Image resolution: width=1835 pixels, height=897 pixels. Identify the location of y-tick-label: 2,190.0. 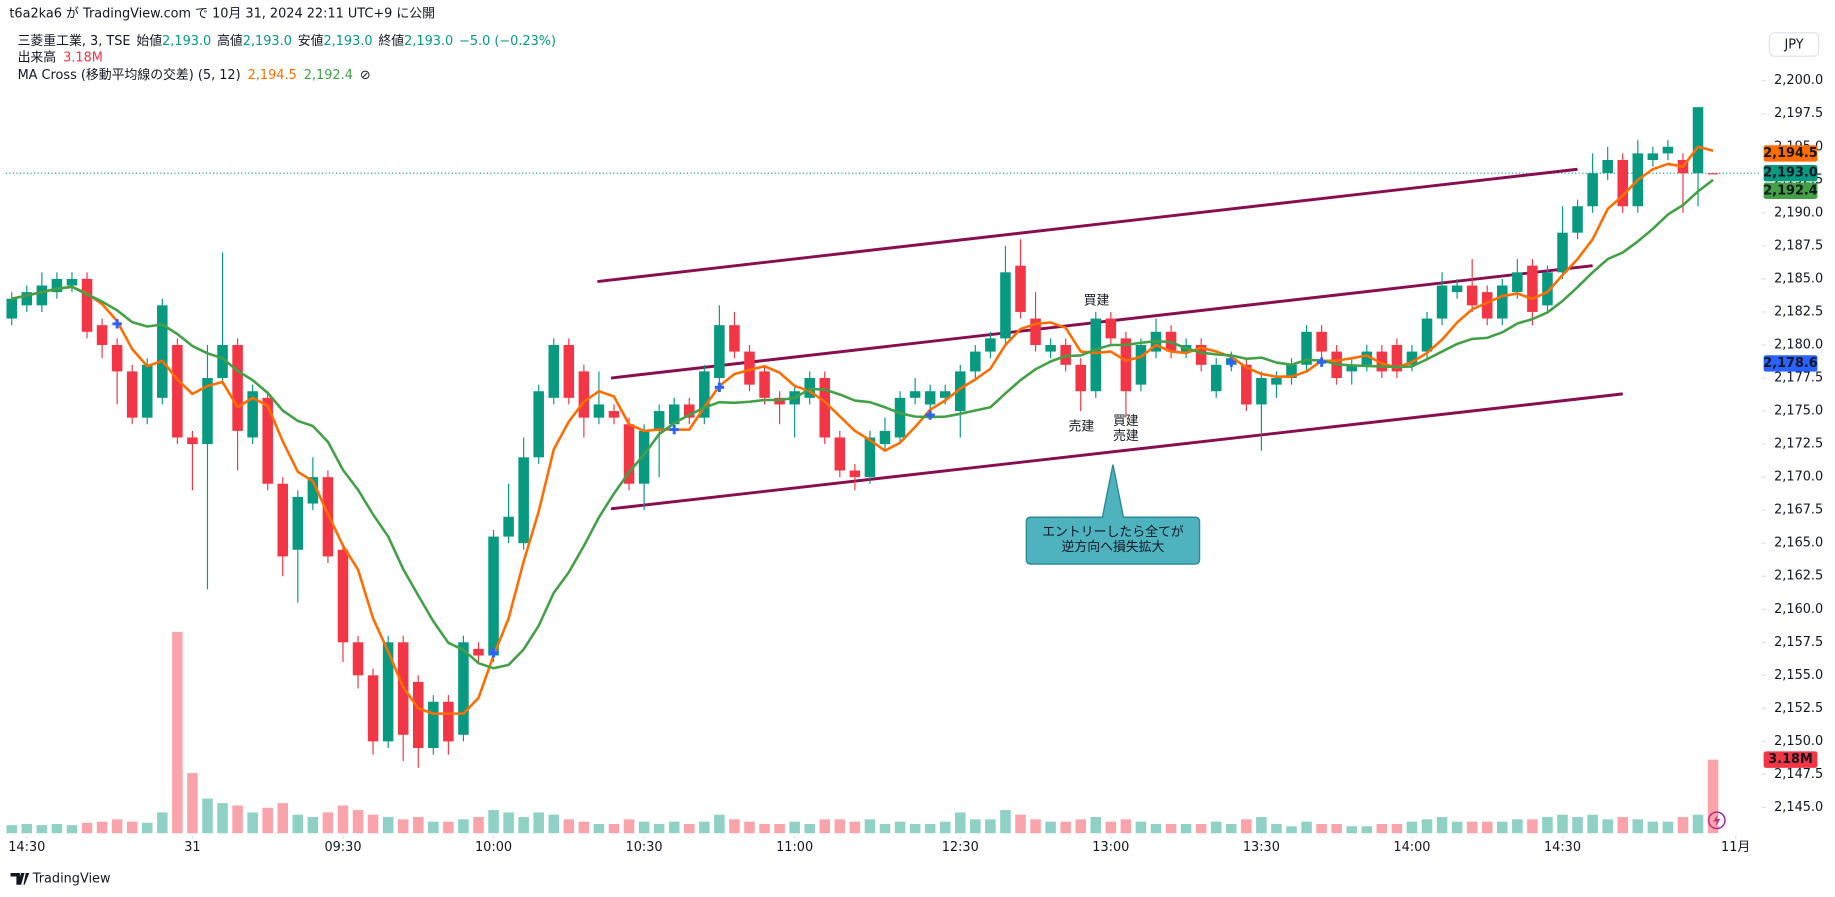
(1798, 212).